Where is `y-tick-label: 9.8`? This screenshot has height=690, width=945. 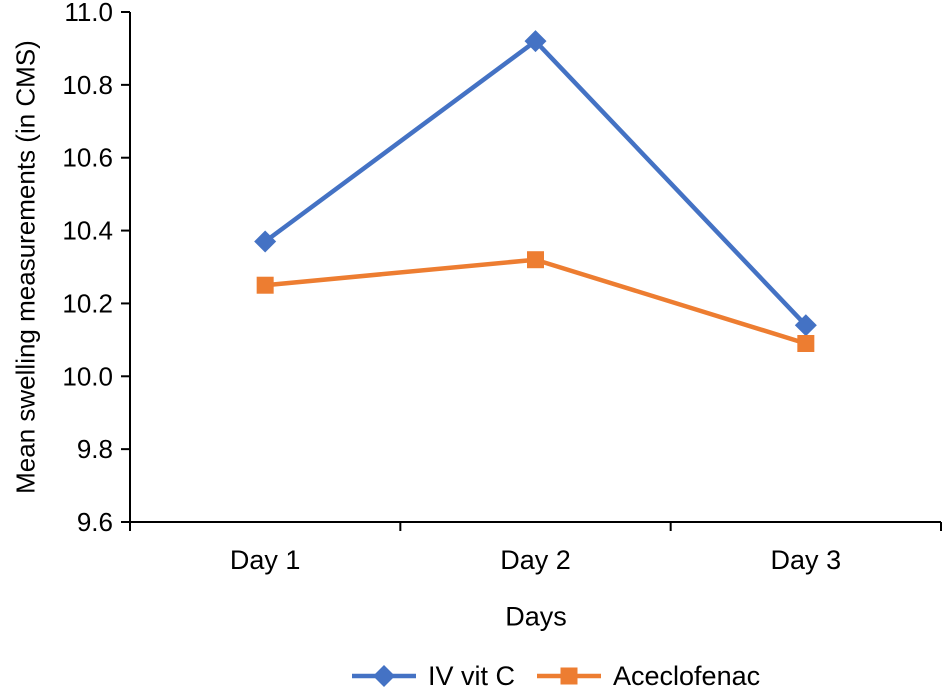
y-tick-label: 9.8 is located at coordinates (95, 449).